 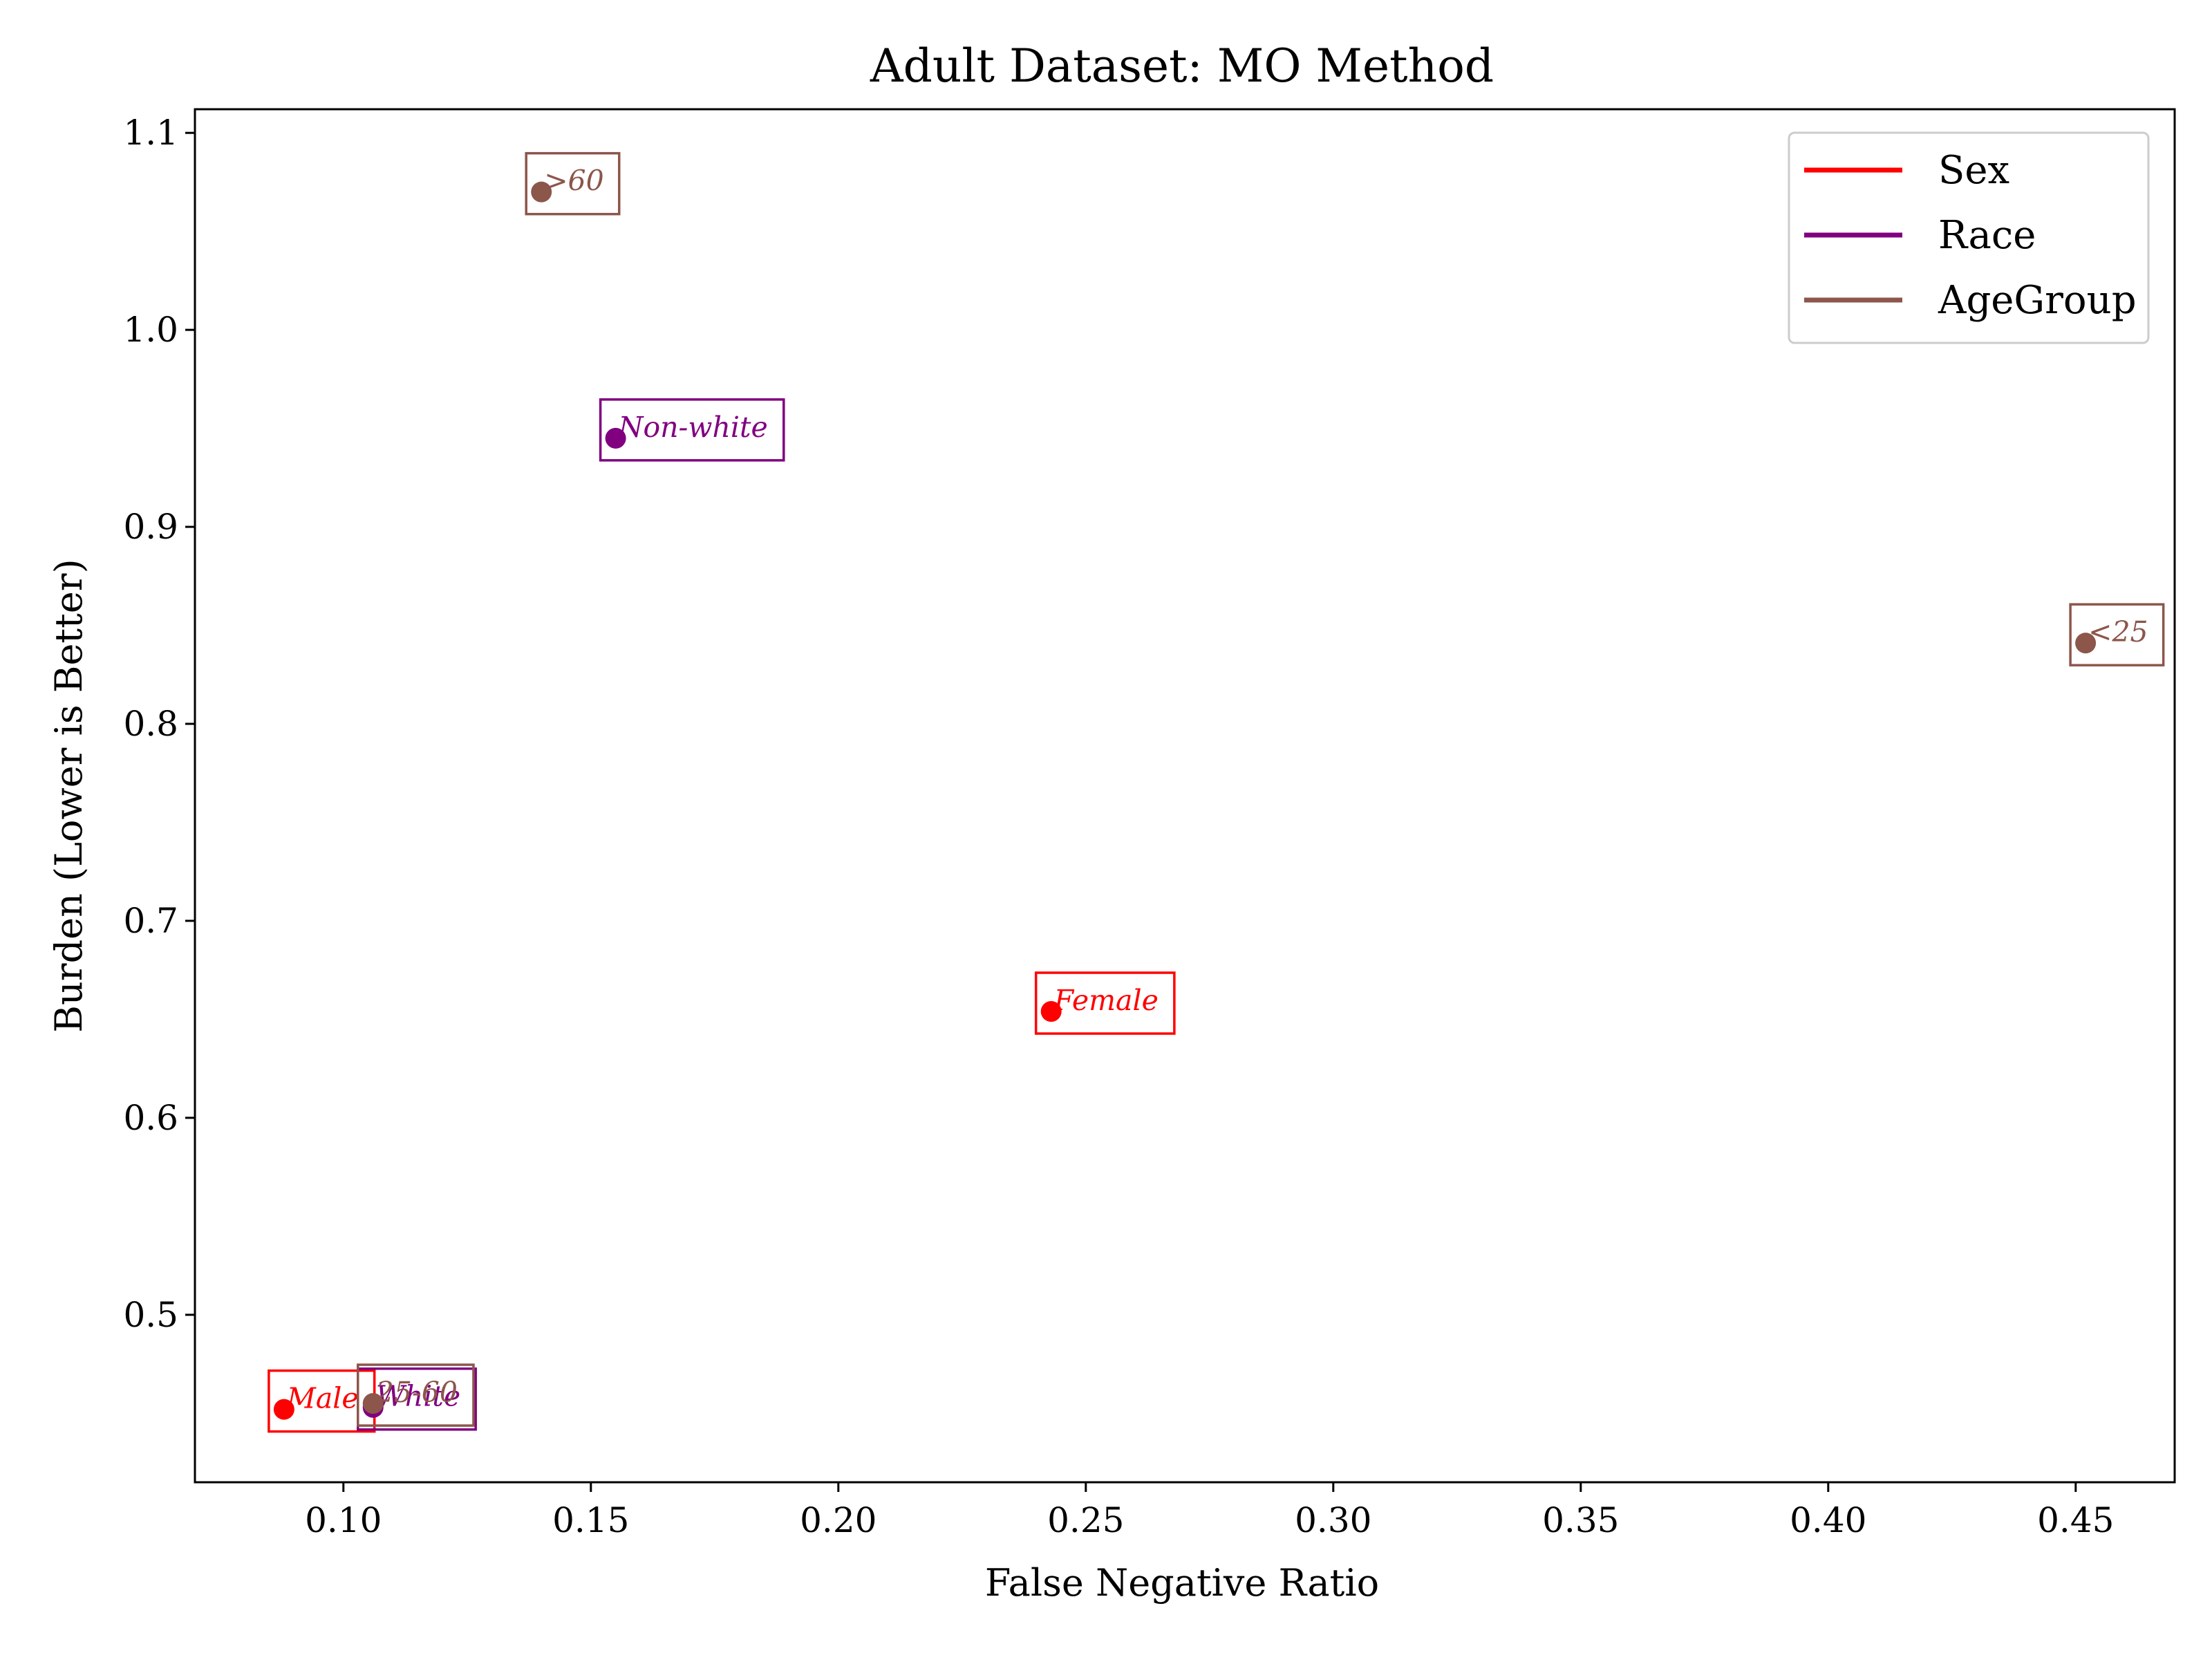 What do you see at coordinates (838, 1520) in the screenshot?
I see `x-tick-label: 0.20` at bounding box center [838, 1520].